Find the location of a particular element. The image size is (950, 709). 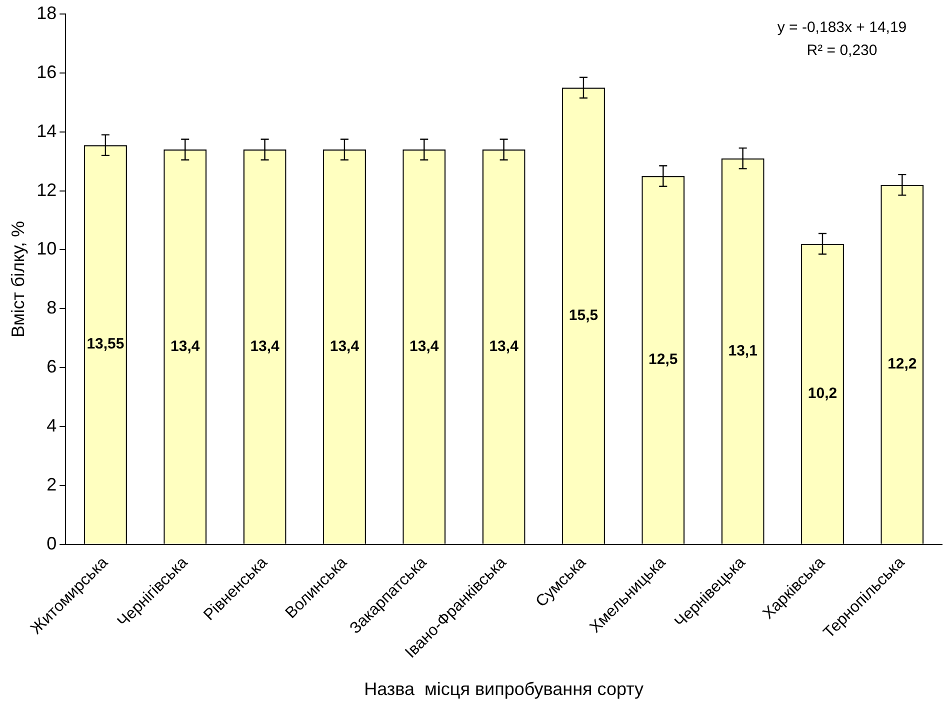

y-tick-label: 0 is located at coordinates (51, 543).